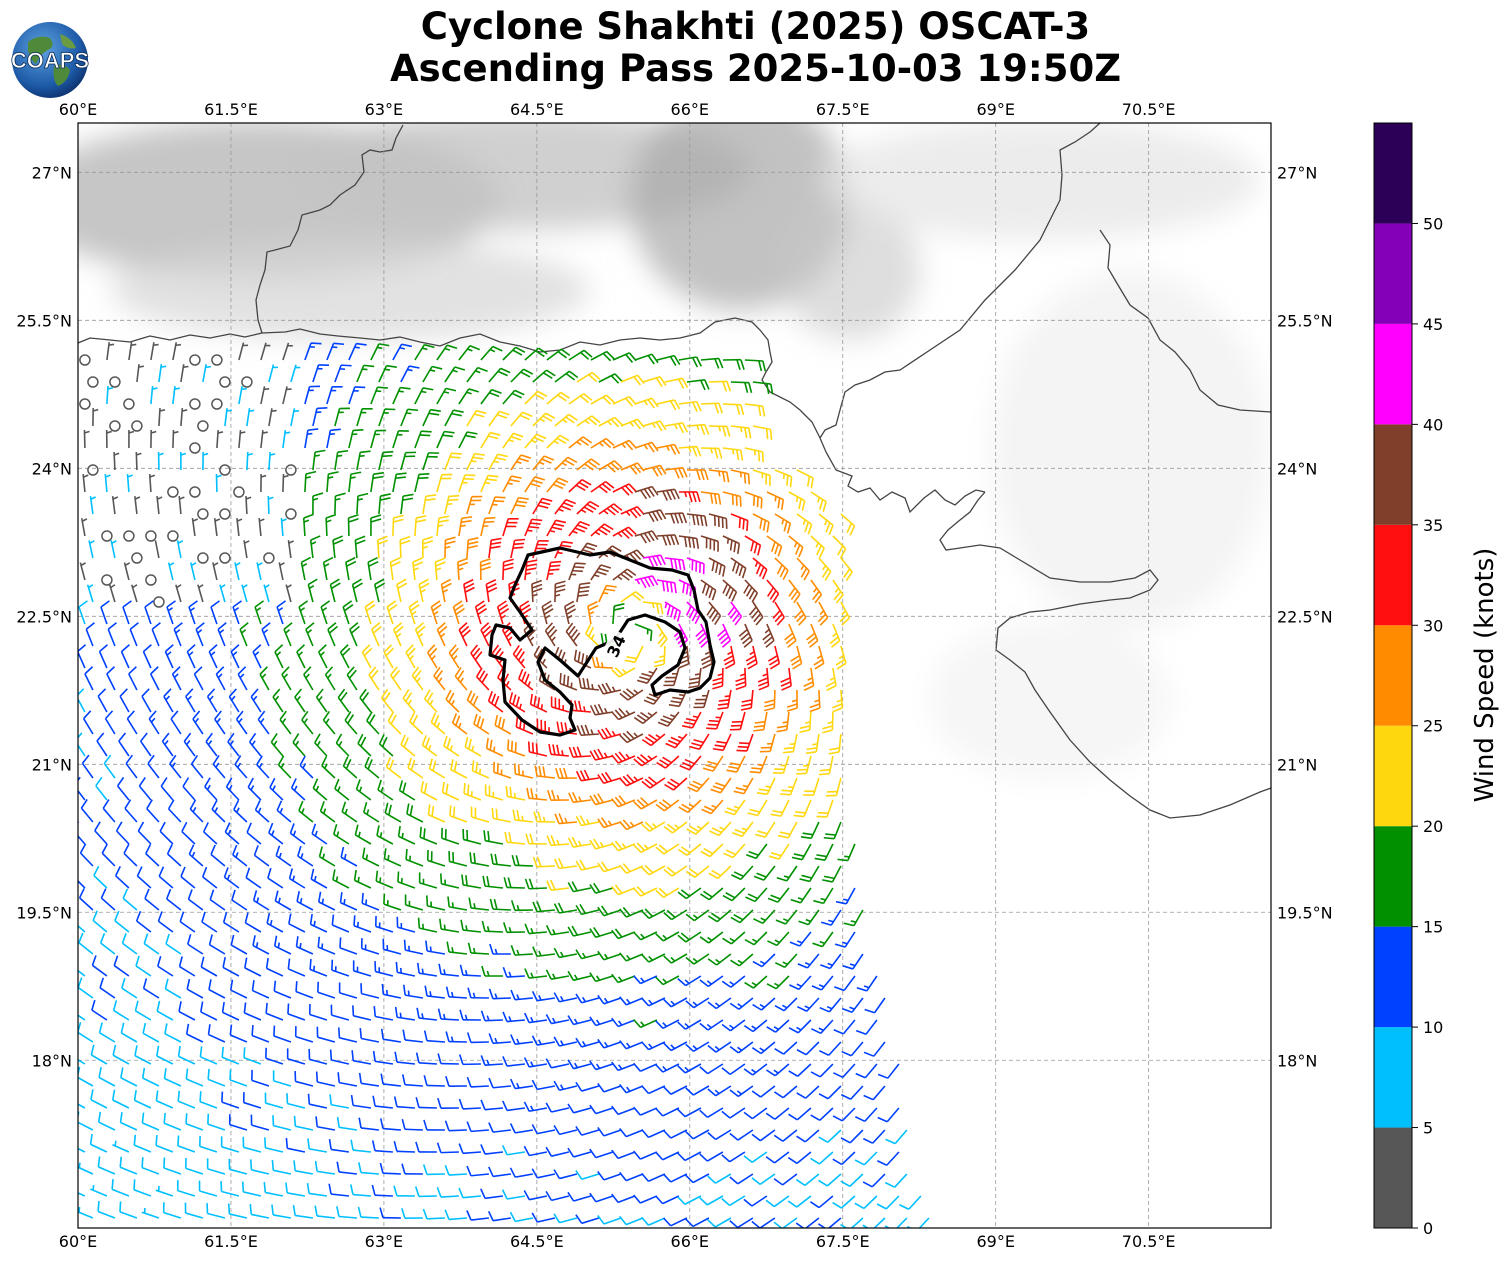 This screenshot has width=1511, height=1264. Describe the element at coordinates (329, 229) in the screenshot. I see `border-iran-pakistan` at that location.